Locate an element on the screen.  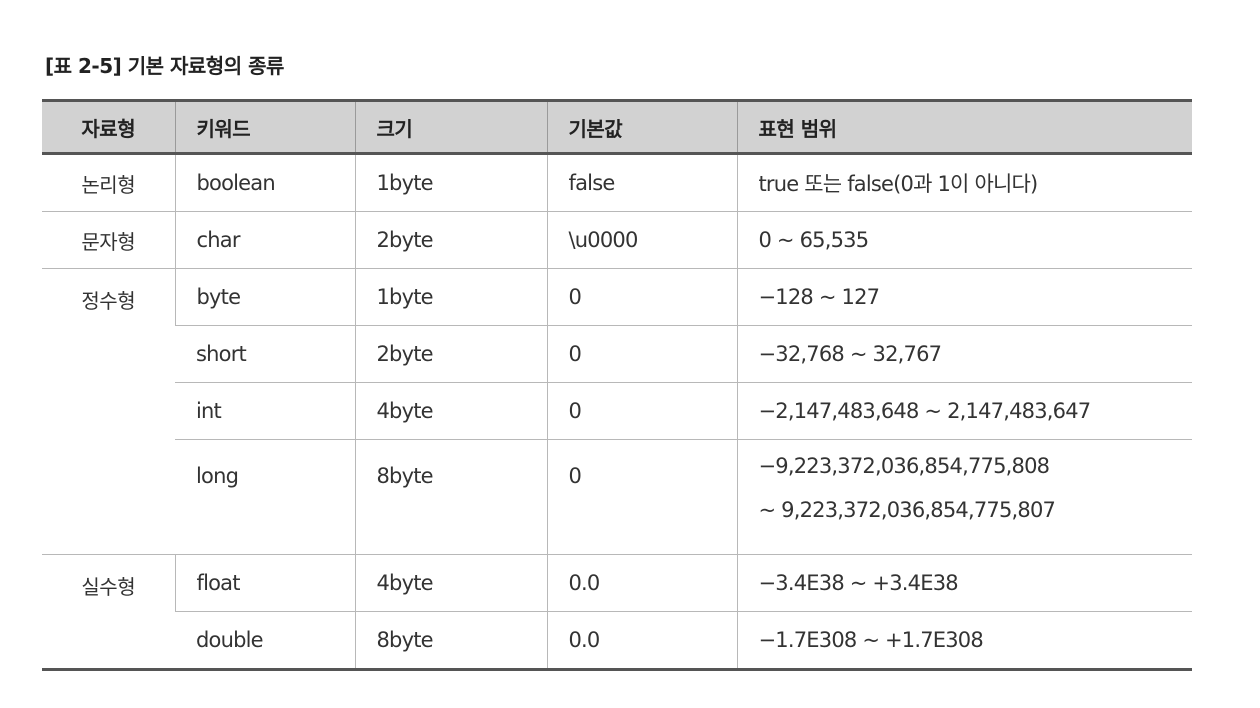
keyword-cell: char is located at coordinates (264, 240).